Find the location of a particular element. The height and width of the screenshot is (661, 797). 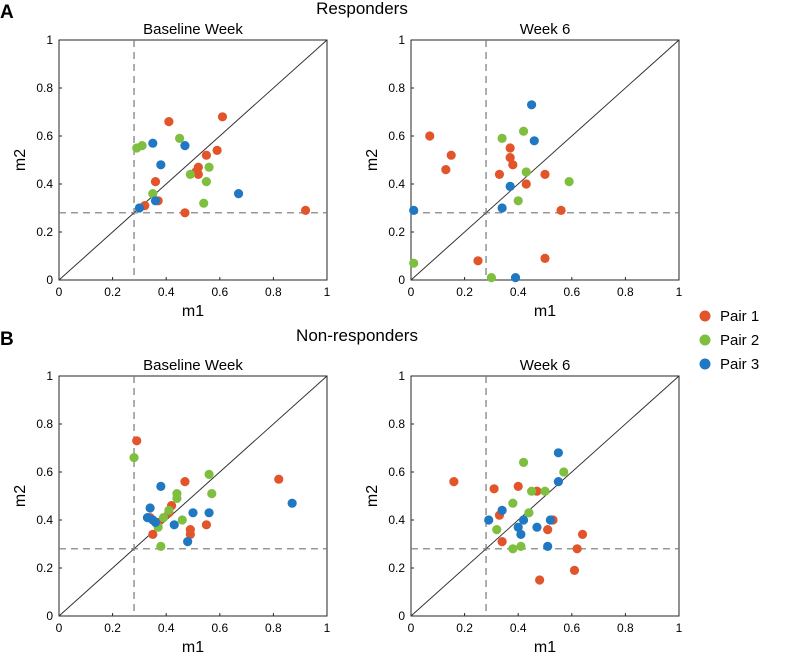

y-tick-label: 0.4 is located at coordinates (396, 184).